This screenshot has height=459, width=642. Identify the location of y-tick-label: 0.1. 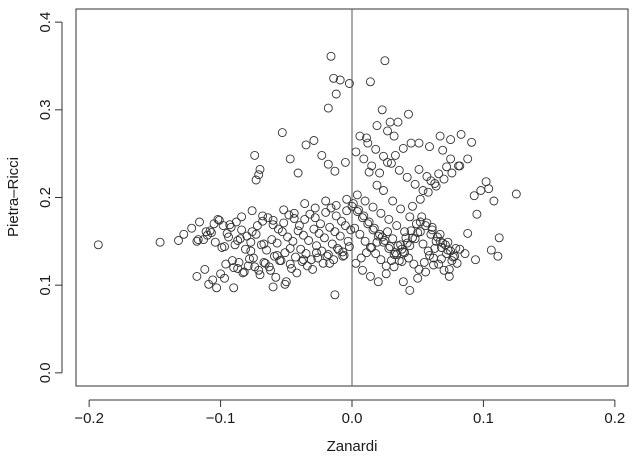
(45, 285).